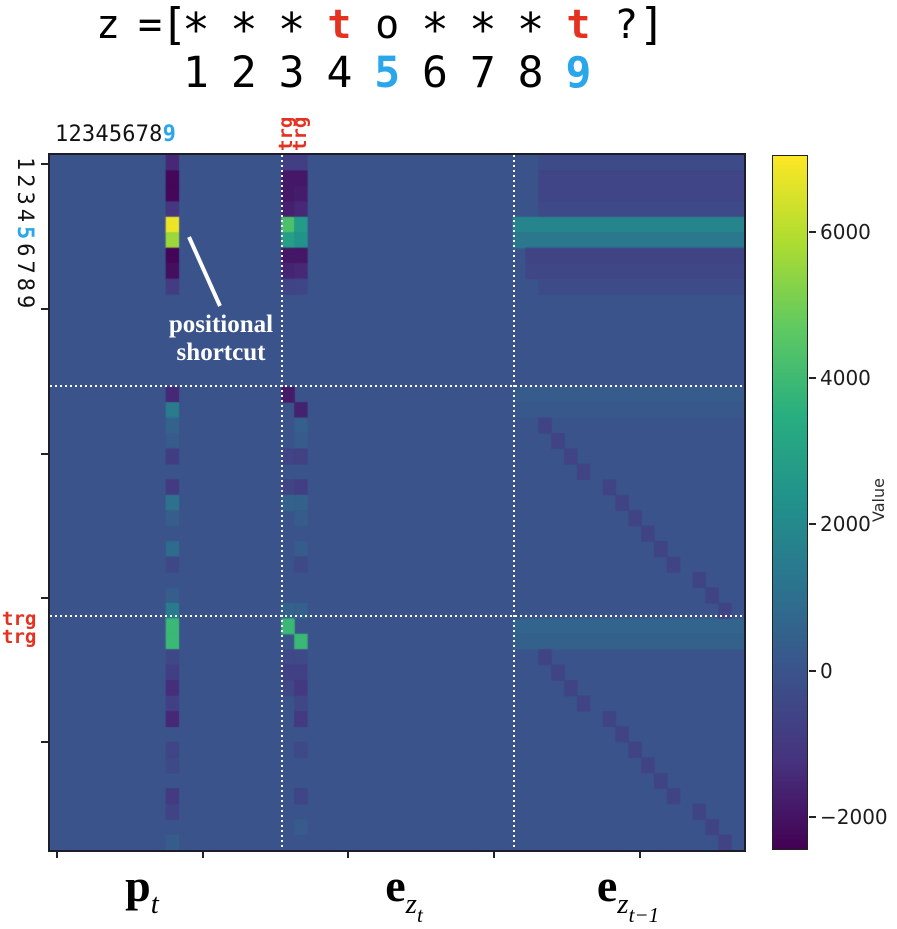 The height and width of the screenshot is (929, 897). Describe the element at coordinates (387, 25) in the screenshot. I see `seq-token-5: o` at that location.